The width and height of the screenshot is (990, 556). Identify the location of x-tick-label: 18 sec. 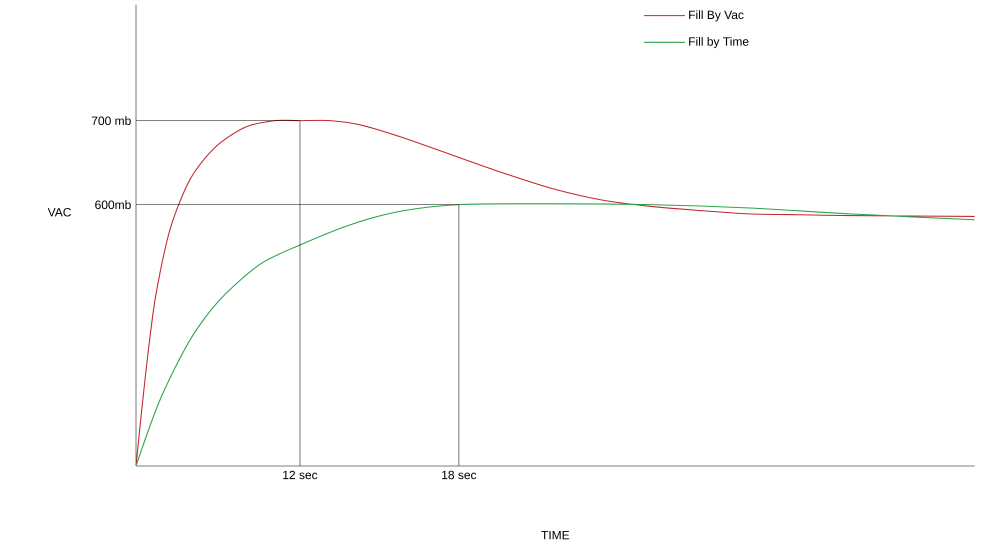
(459, 475).